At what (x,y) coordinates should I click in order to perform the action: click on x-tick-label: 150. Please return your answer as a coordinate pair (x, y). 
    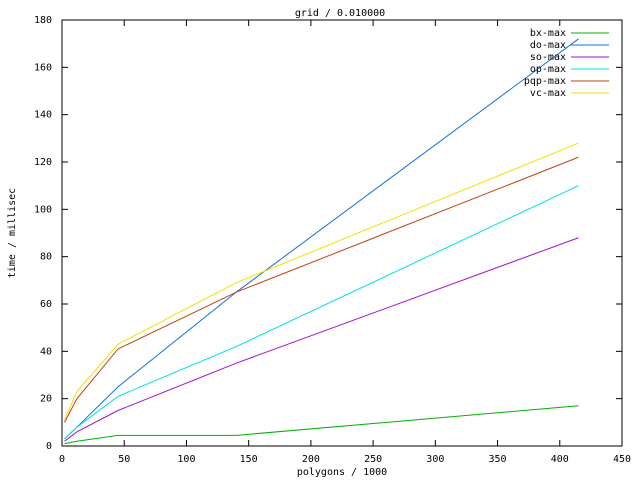
    Looking at the image, I should click on (249, 459).